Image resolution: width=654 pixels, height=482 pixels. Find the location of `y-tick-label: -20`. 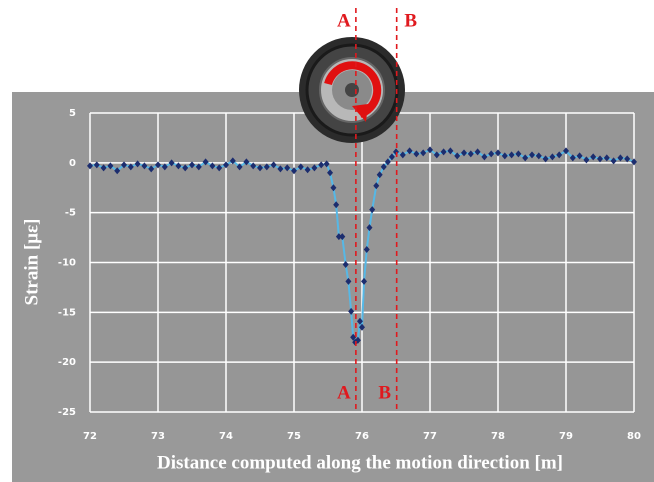

y-tick-label: -20 is located at coordinates (67, 362).